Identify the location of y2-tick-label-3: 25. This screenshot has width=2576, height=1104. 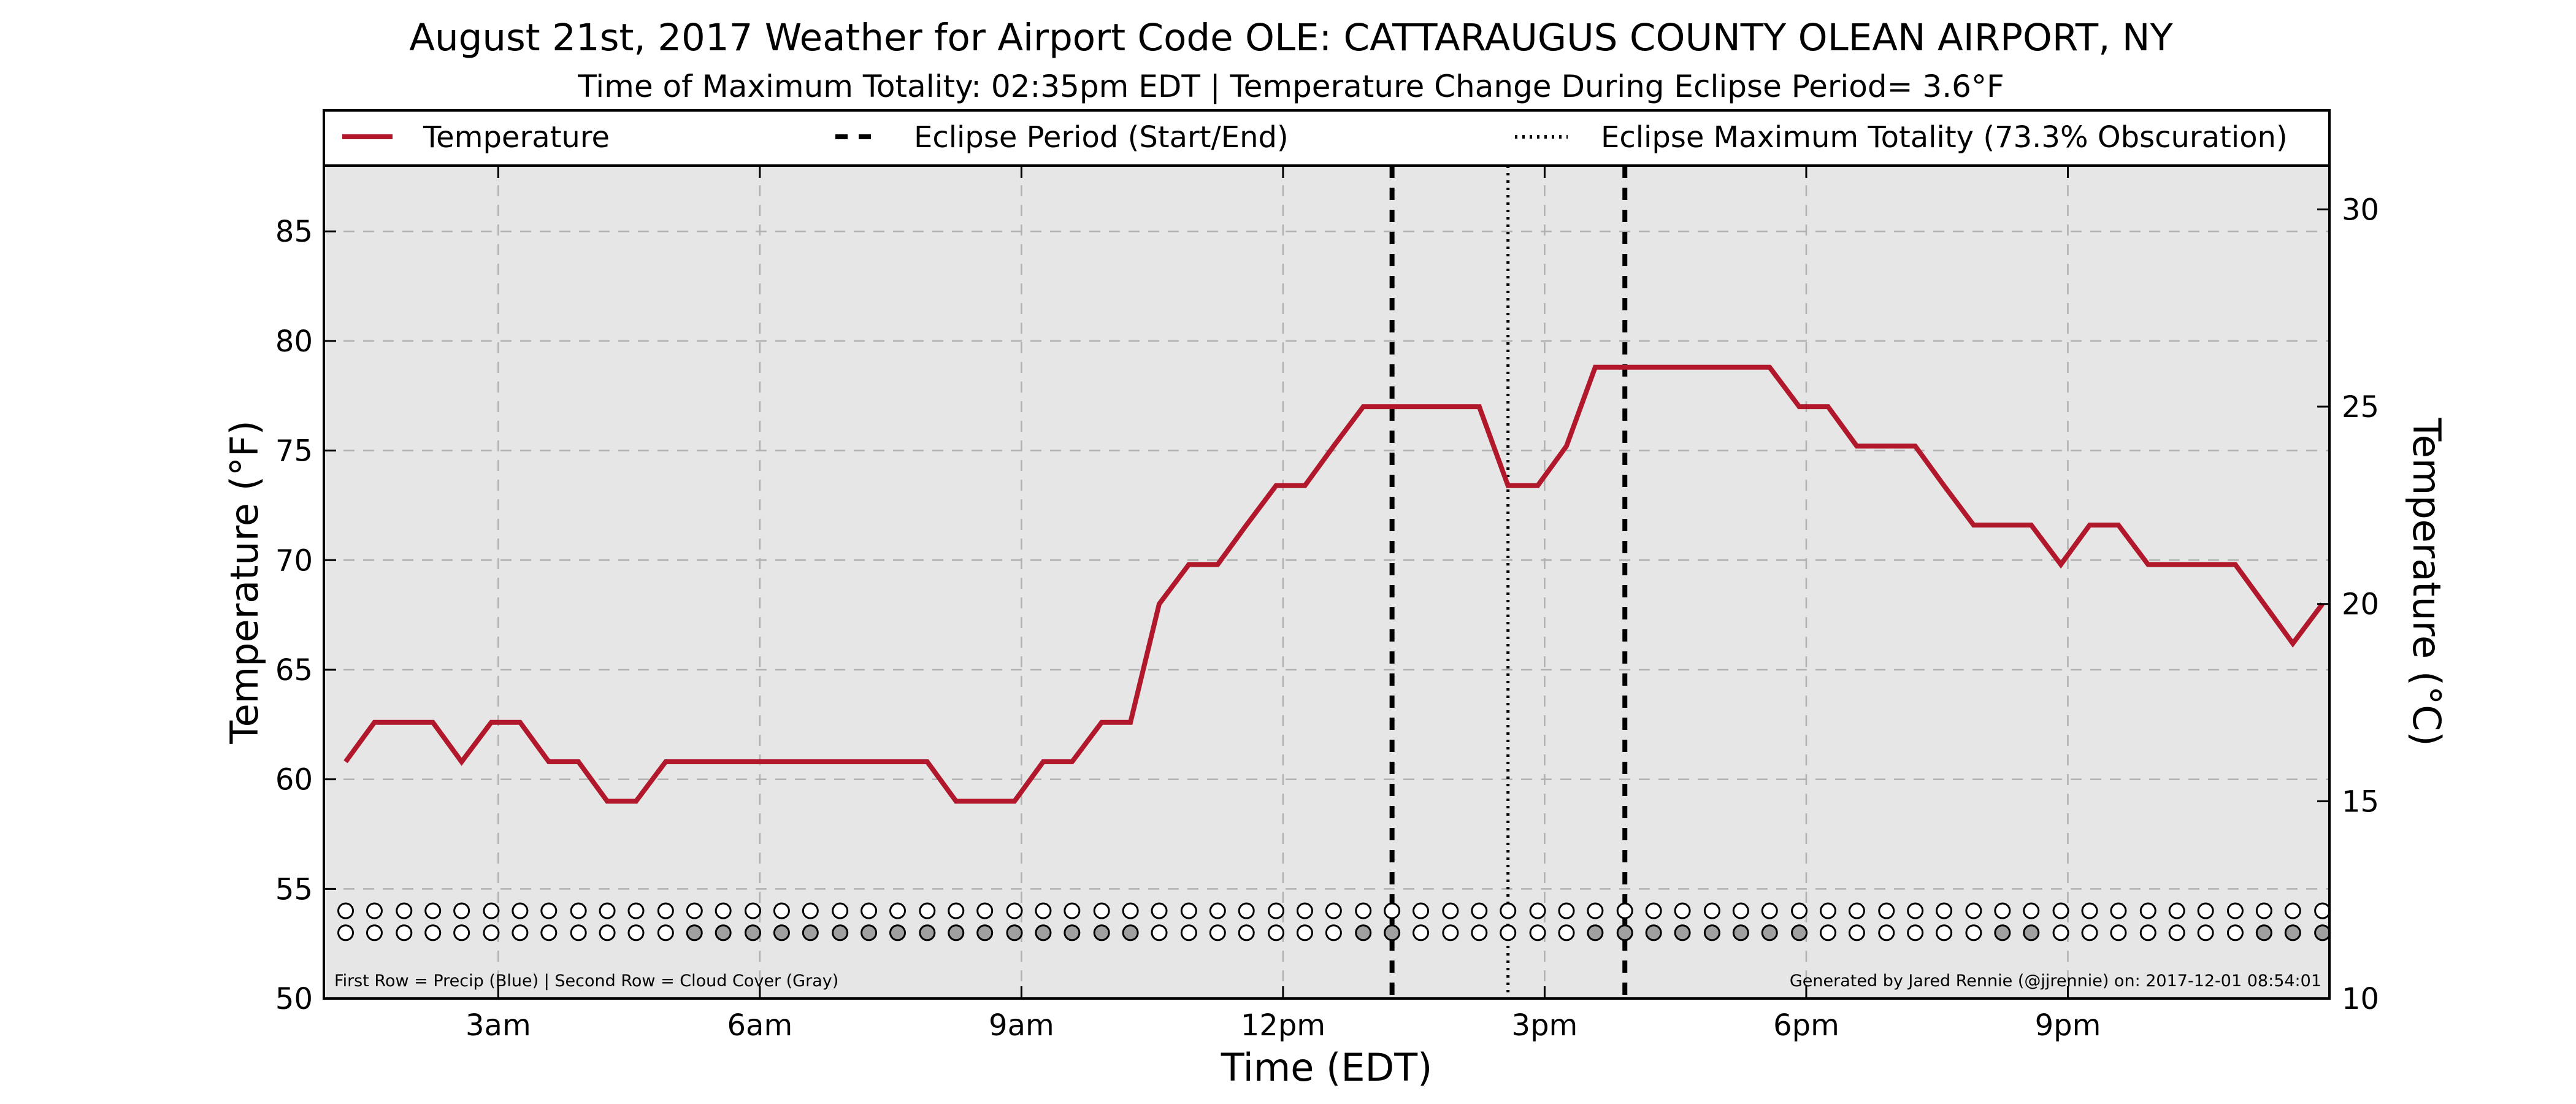
(2360, 407).